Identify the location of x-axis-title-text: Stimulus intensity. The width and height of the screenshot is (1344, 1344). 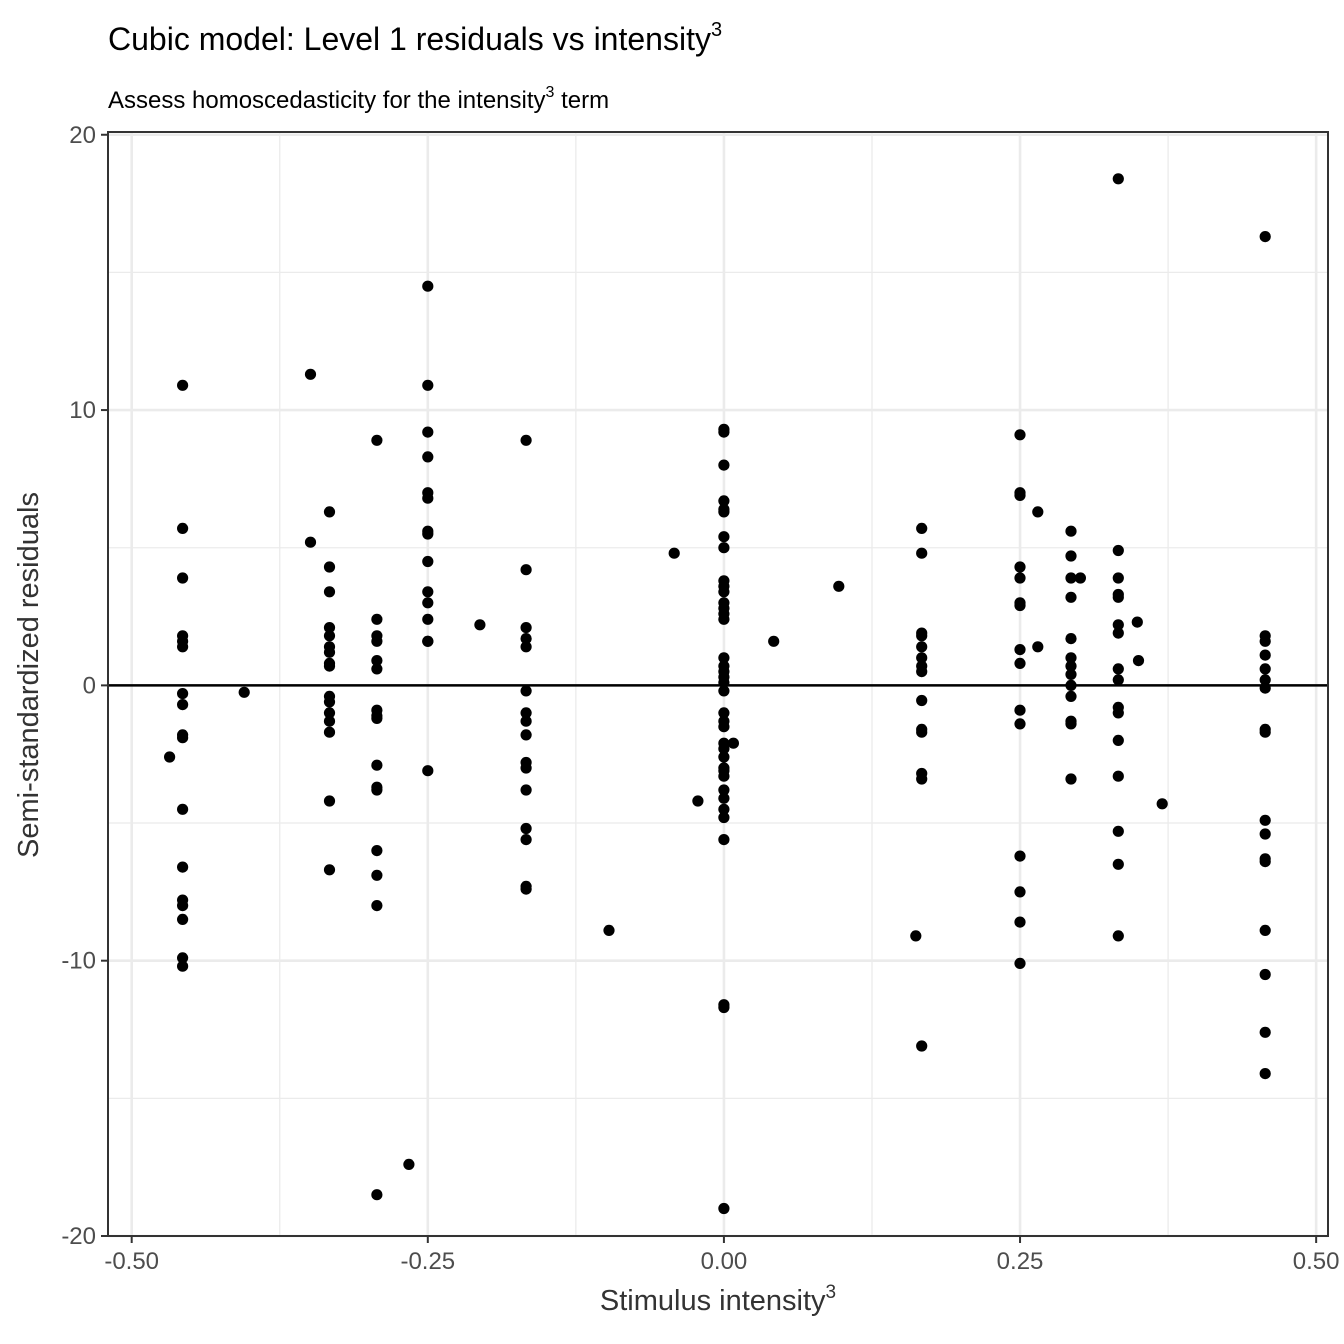
(713, 1301).